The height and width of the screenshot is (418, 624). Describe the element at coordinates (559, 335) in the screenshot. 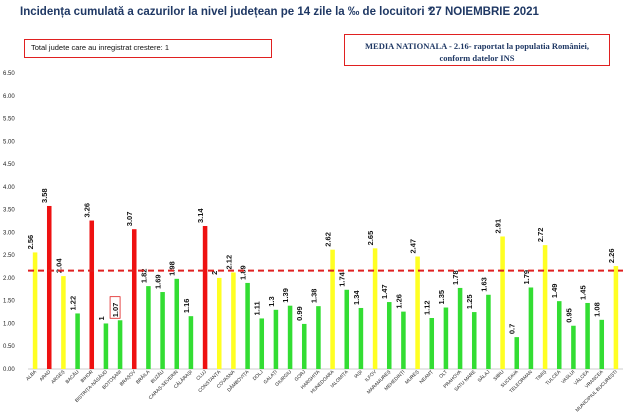

I see `bar-tulcea` at that location.